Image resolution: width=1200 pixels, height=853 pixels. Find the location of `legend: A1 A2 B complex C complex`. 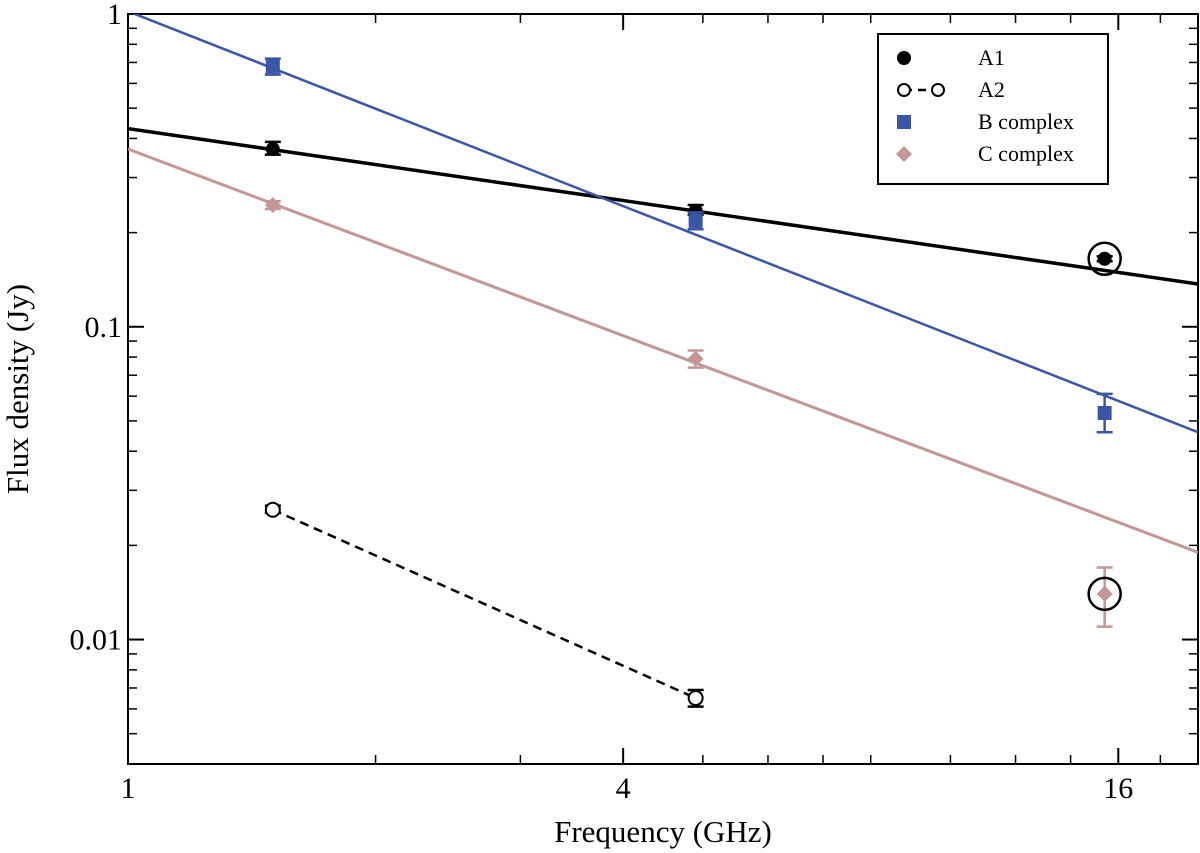

legend: A1 A2 B complex C complex is located at coordinates (993, 109).